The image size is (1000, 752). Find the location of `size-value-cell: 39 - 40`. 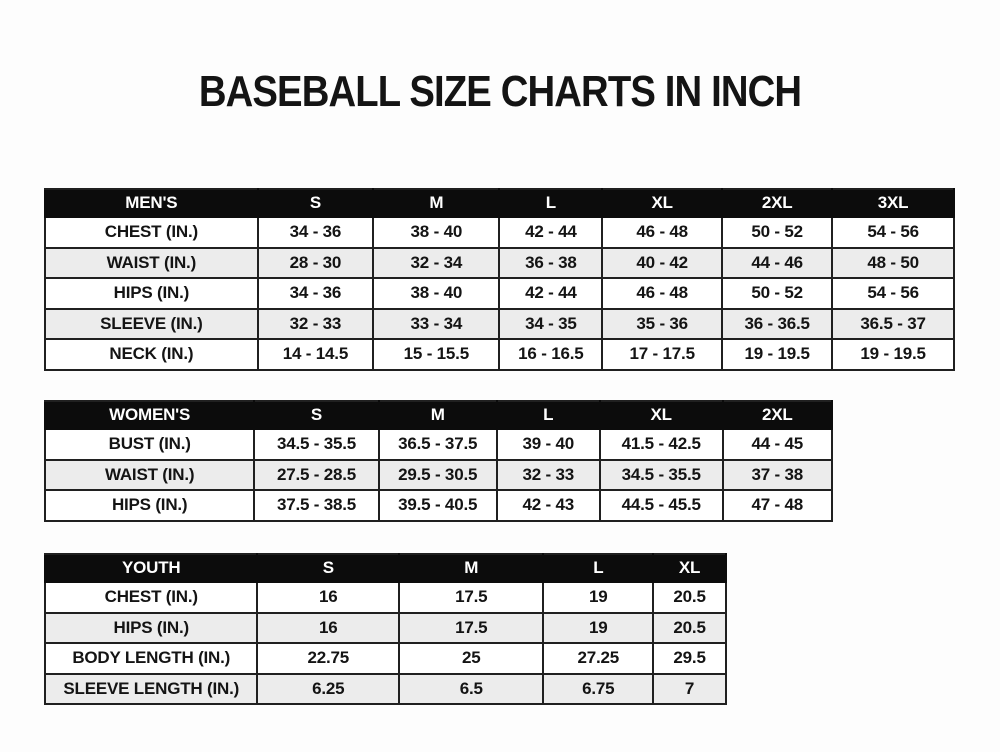

size-value-cell: 39 - 40 is located at coordinates (548, 444).